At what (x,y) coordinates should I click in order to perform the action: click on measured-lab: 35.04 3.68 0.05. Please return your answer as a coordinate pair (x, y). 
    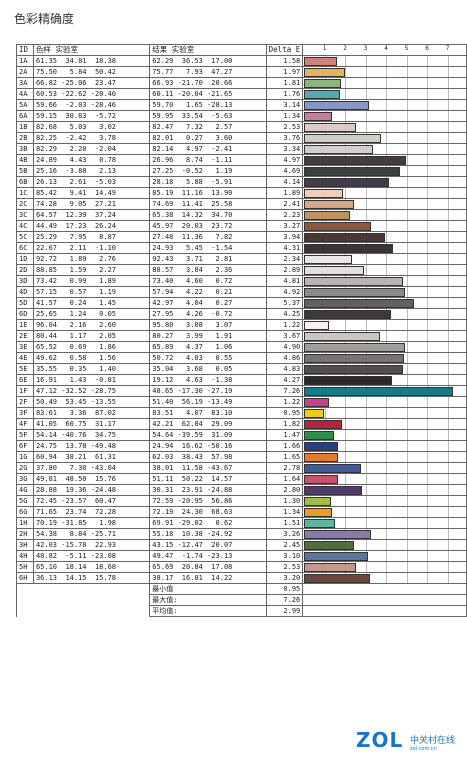
    Looking at the image, I should click on (208, 369).